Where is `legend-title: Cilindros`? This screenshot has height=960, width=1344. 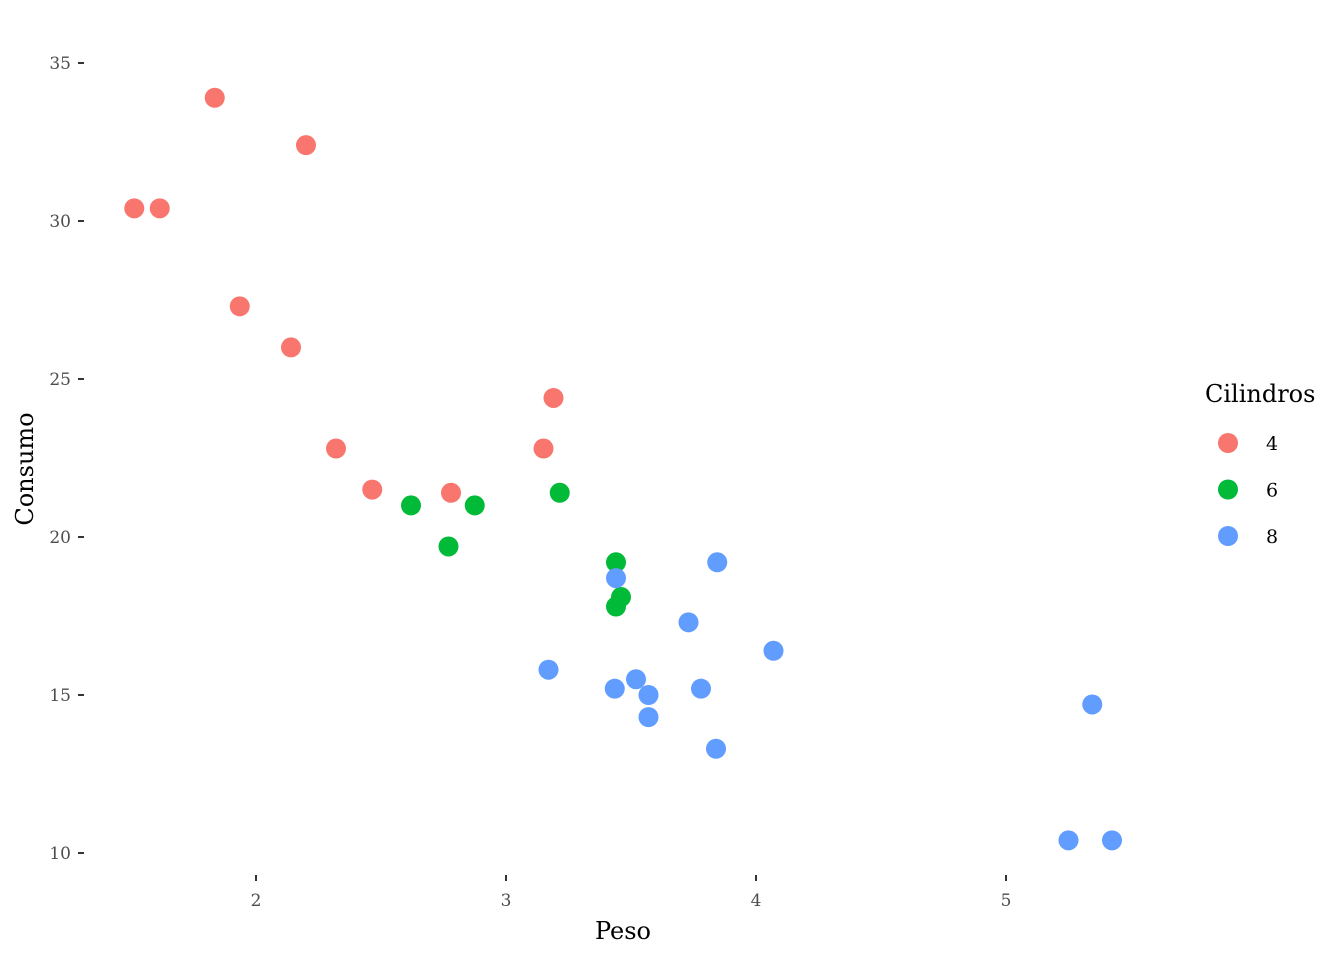
legend-title: Cilindros is located at coordinates (1260, 394).